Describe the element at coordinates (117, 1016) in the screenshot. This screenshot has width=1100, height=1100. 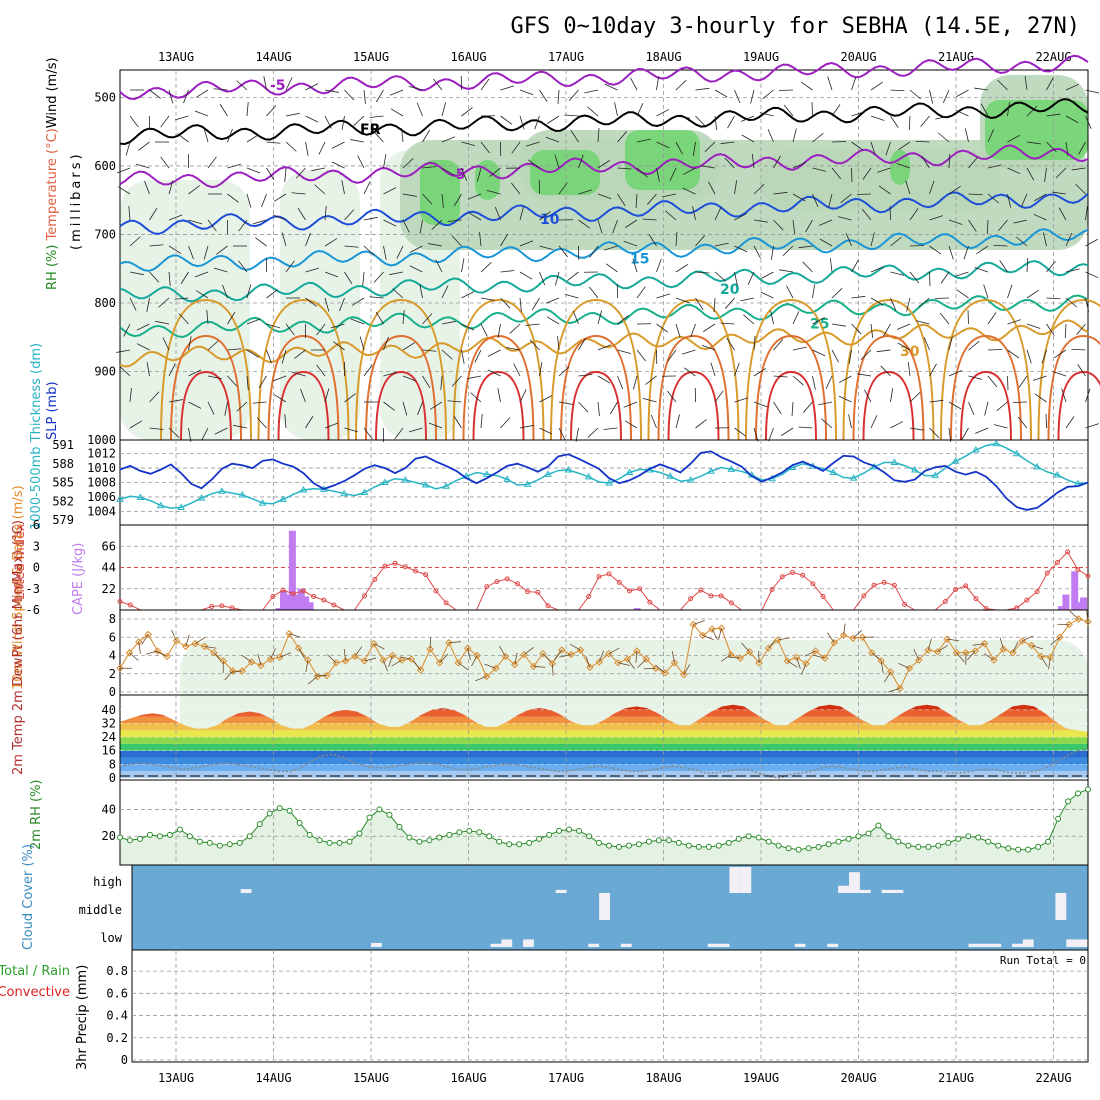
I see `precip-tick: 0.4` at that location.